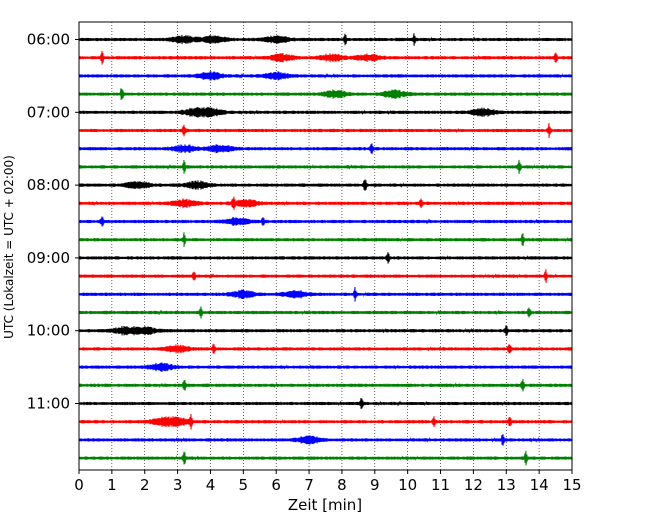  Describe the element at coordinates (53, 222) in the screenshot. I see `y-axis-ticks: 06:00 07:00 08:00 09:00 10:00 11:00` at that location.